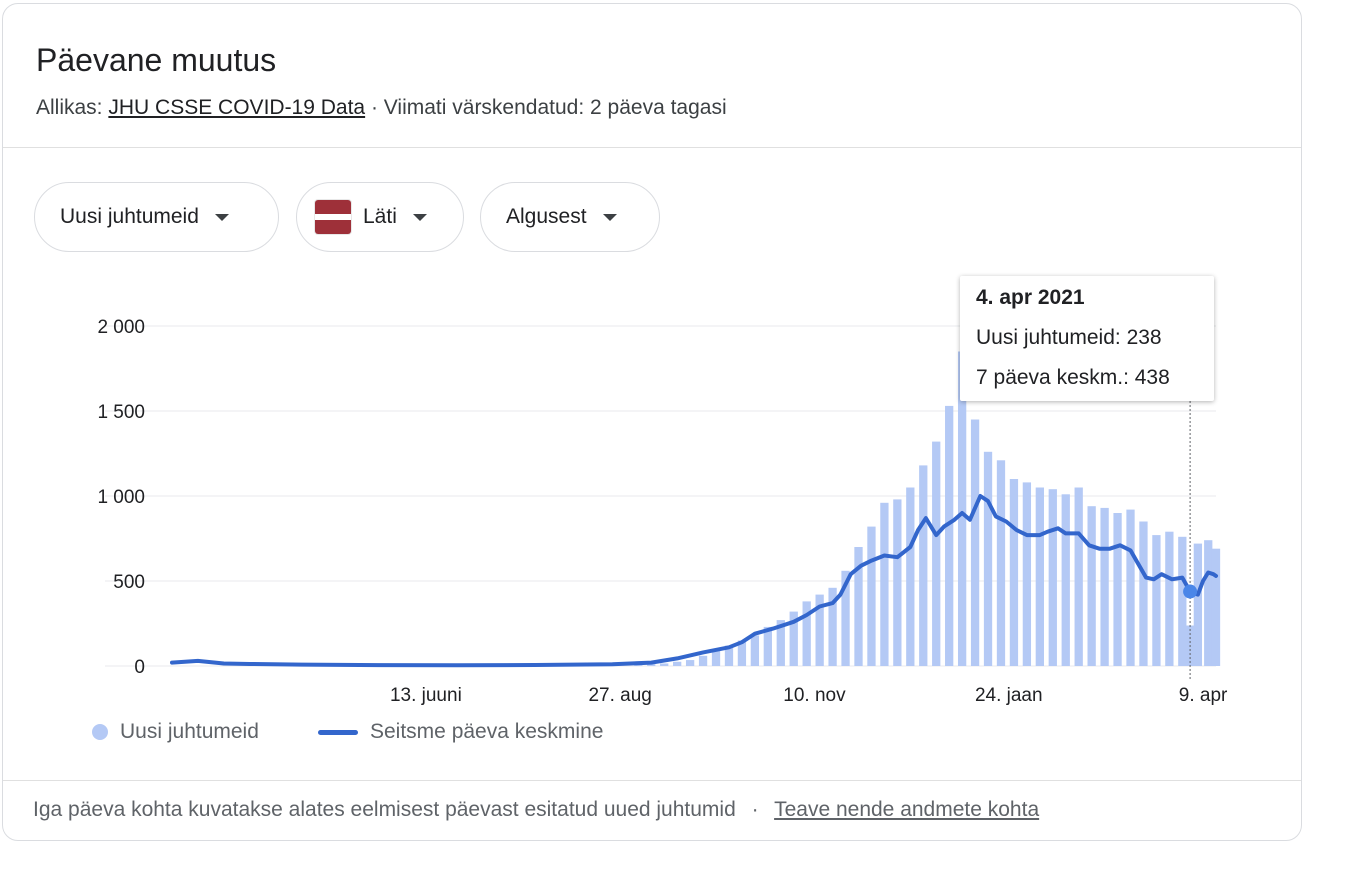  Describe the element at coordinates (333, 217) in the screenshot. I see `latvia-flag-icon` at that location.